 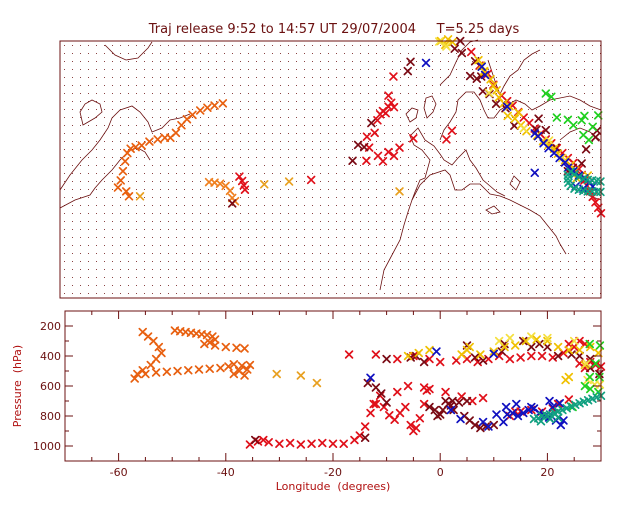 What do you see at coordinates (119, 472) in the screenshot?
I see `x-tick-label-0: -60` at bounding box center [119, 472].